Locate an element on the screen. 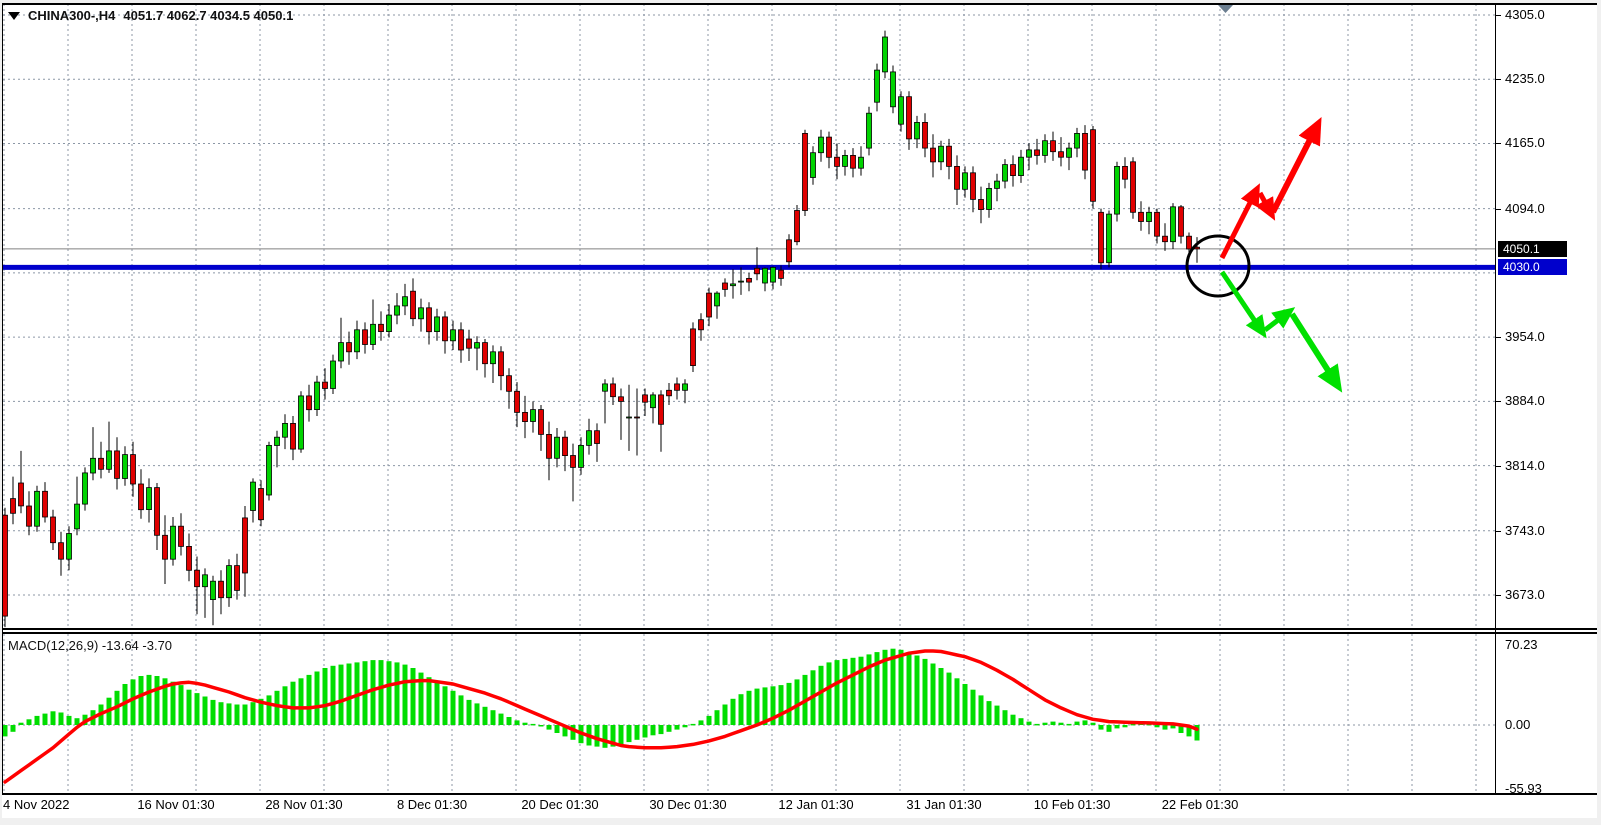 The height and width of the screenshot is (825, 1601). chart-left-border is located at coordinates (2, 398).